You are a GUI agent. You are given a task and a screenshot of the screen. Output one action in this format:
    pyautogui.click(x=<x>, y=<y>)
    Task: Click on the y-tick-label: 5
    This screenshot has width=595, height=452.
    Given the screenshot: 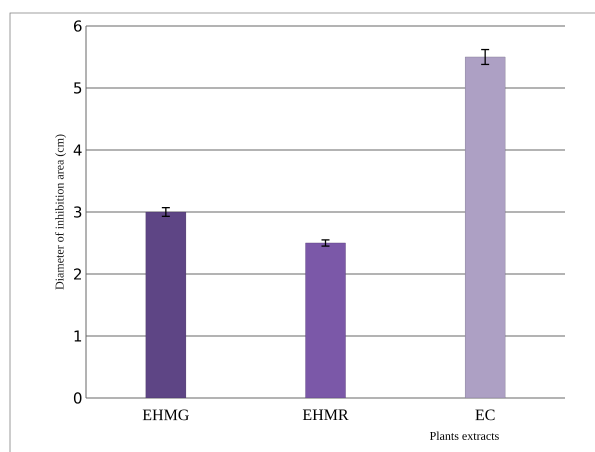 What is the action you would take?
    pyautogui.click(x=78, y=88)
    